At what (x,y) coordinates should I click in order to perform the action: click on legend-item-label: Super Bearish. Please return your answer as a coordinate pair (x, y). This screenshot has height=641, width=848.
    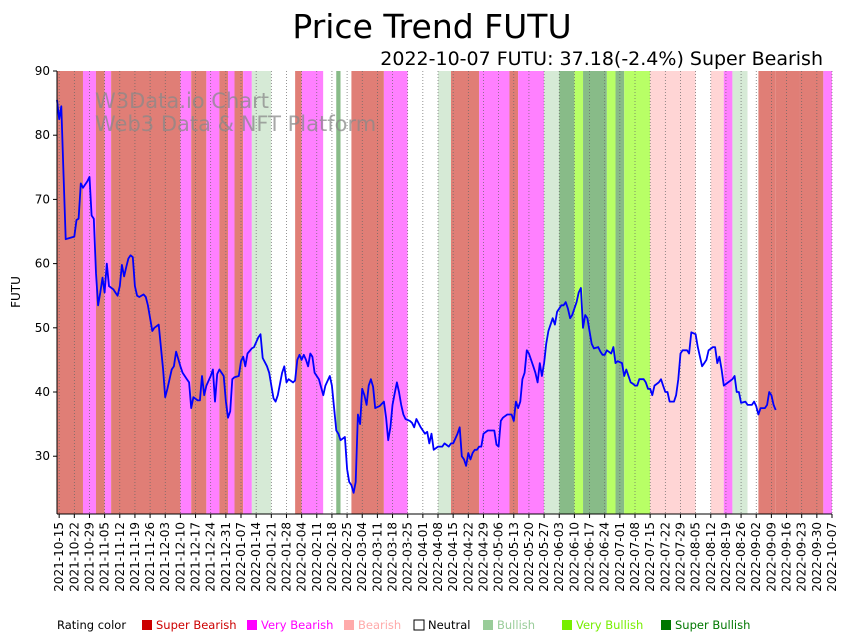
    Looking at the image, I should click on (196, 625).